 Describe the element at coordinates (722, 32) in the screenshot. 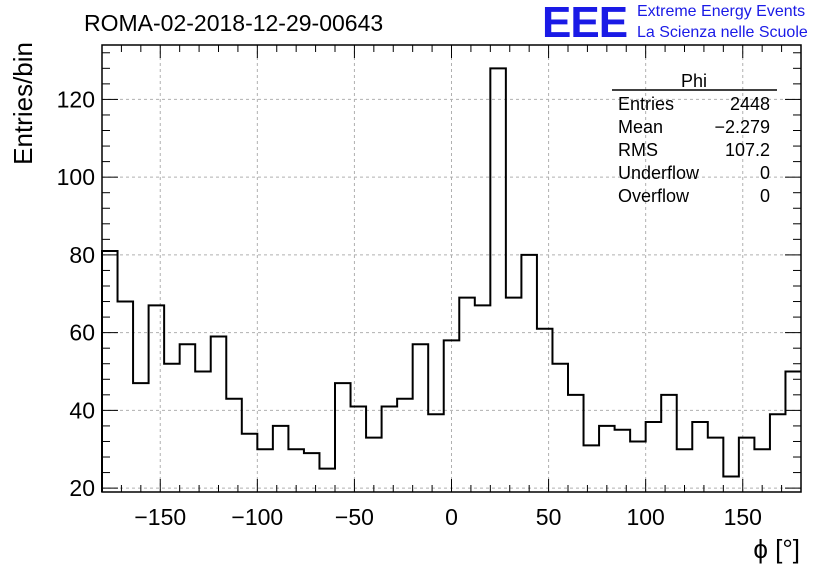

I see `logo-line-2: La Scienza nelle Scuole` at that location.